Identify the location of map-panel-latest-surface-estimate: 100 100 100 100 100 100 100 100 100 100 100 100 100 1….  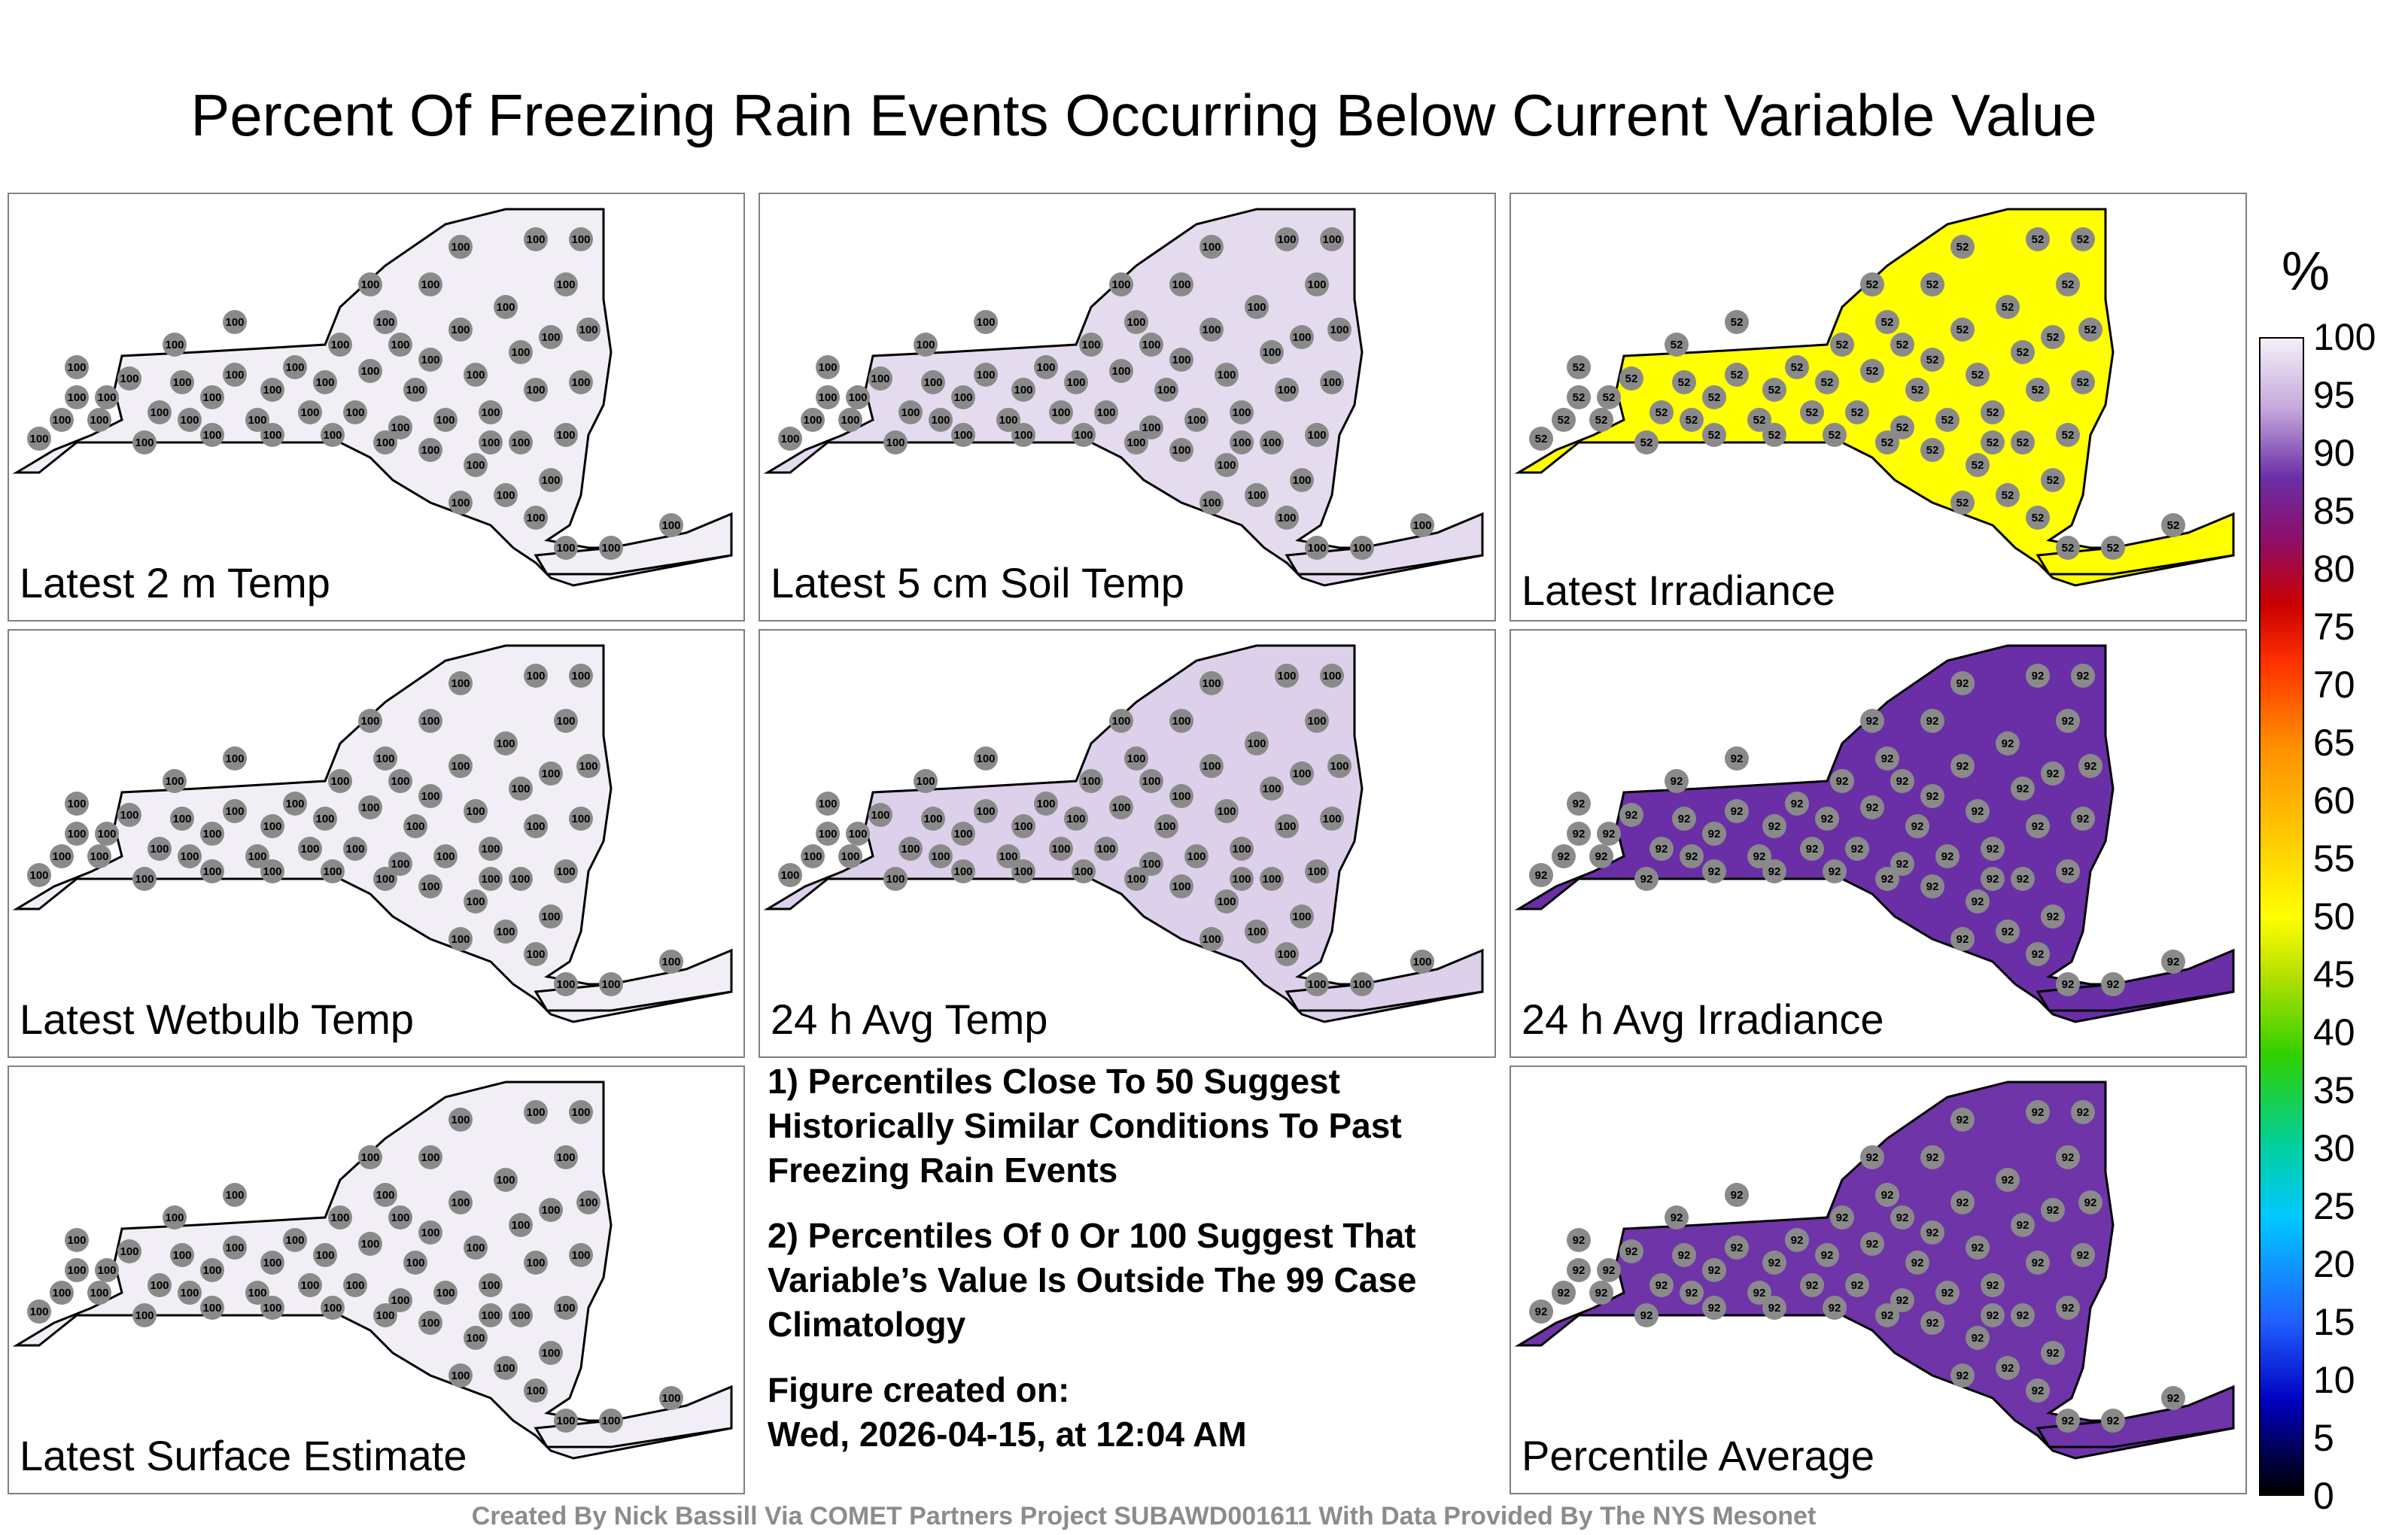
(376, 1279).